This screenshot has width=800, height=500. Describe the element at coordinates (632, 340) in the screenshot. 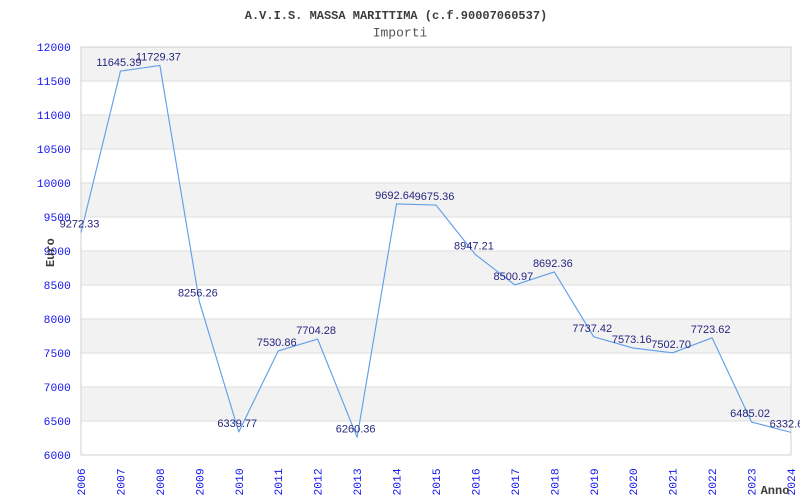

I see `svg-text: 7573.16` at that location.